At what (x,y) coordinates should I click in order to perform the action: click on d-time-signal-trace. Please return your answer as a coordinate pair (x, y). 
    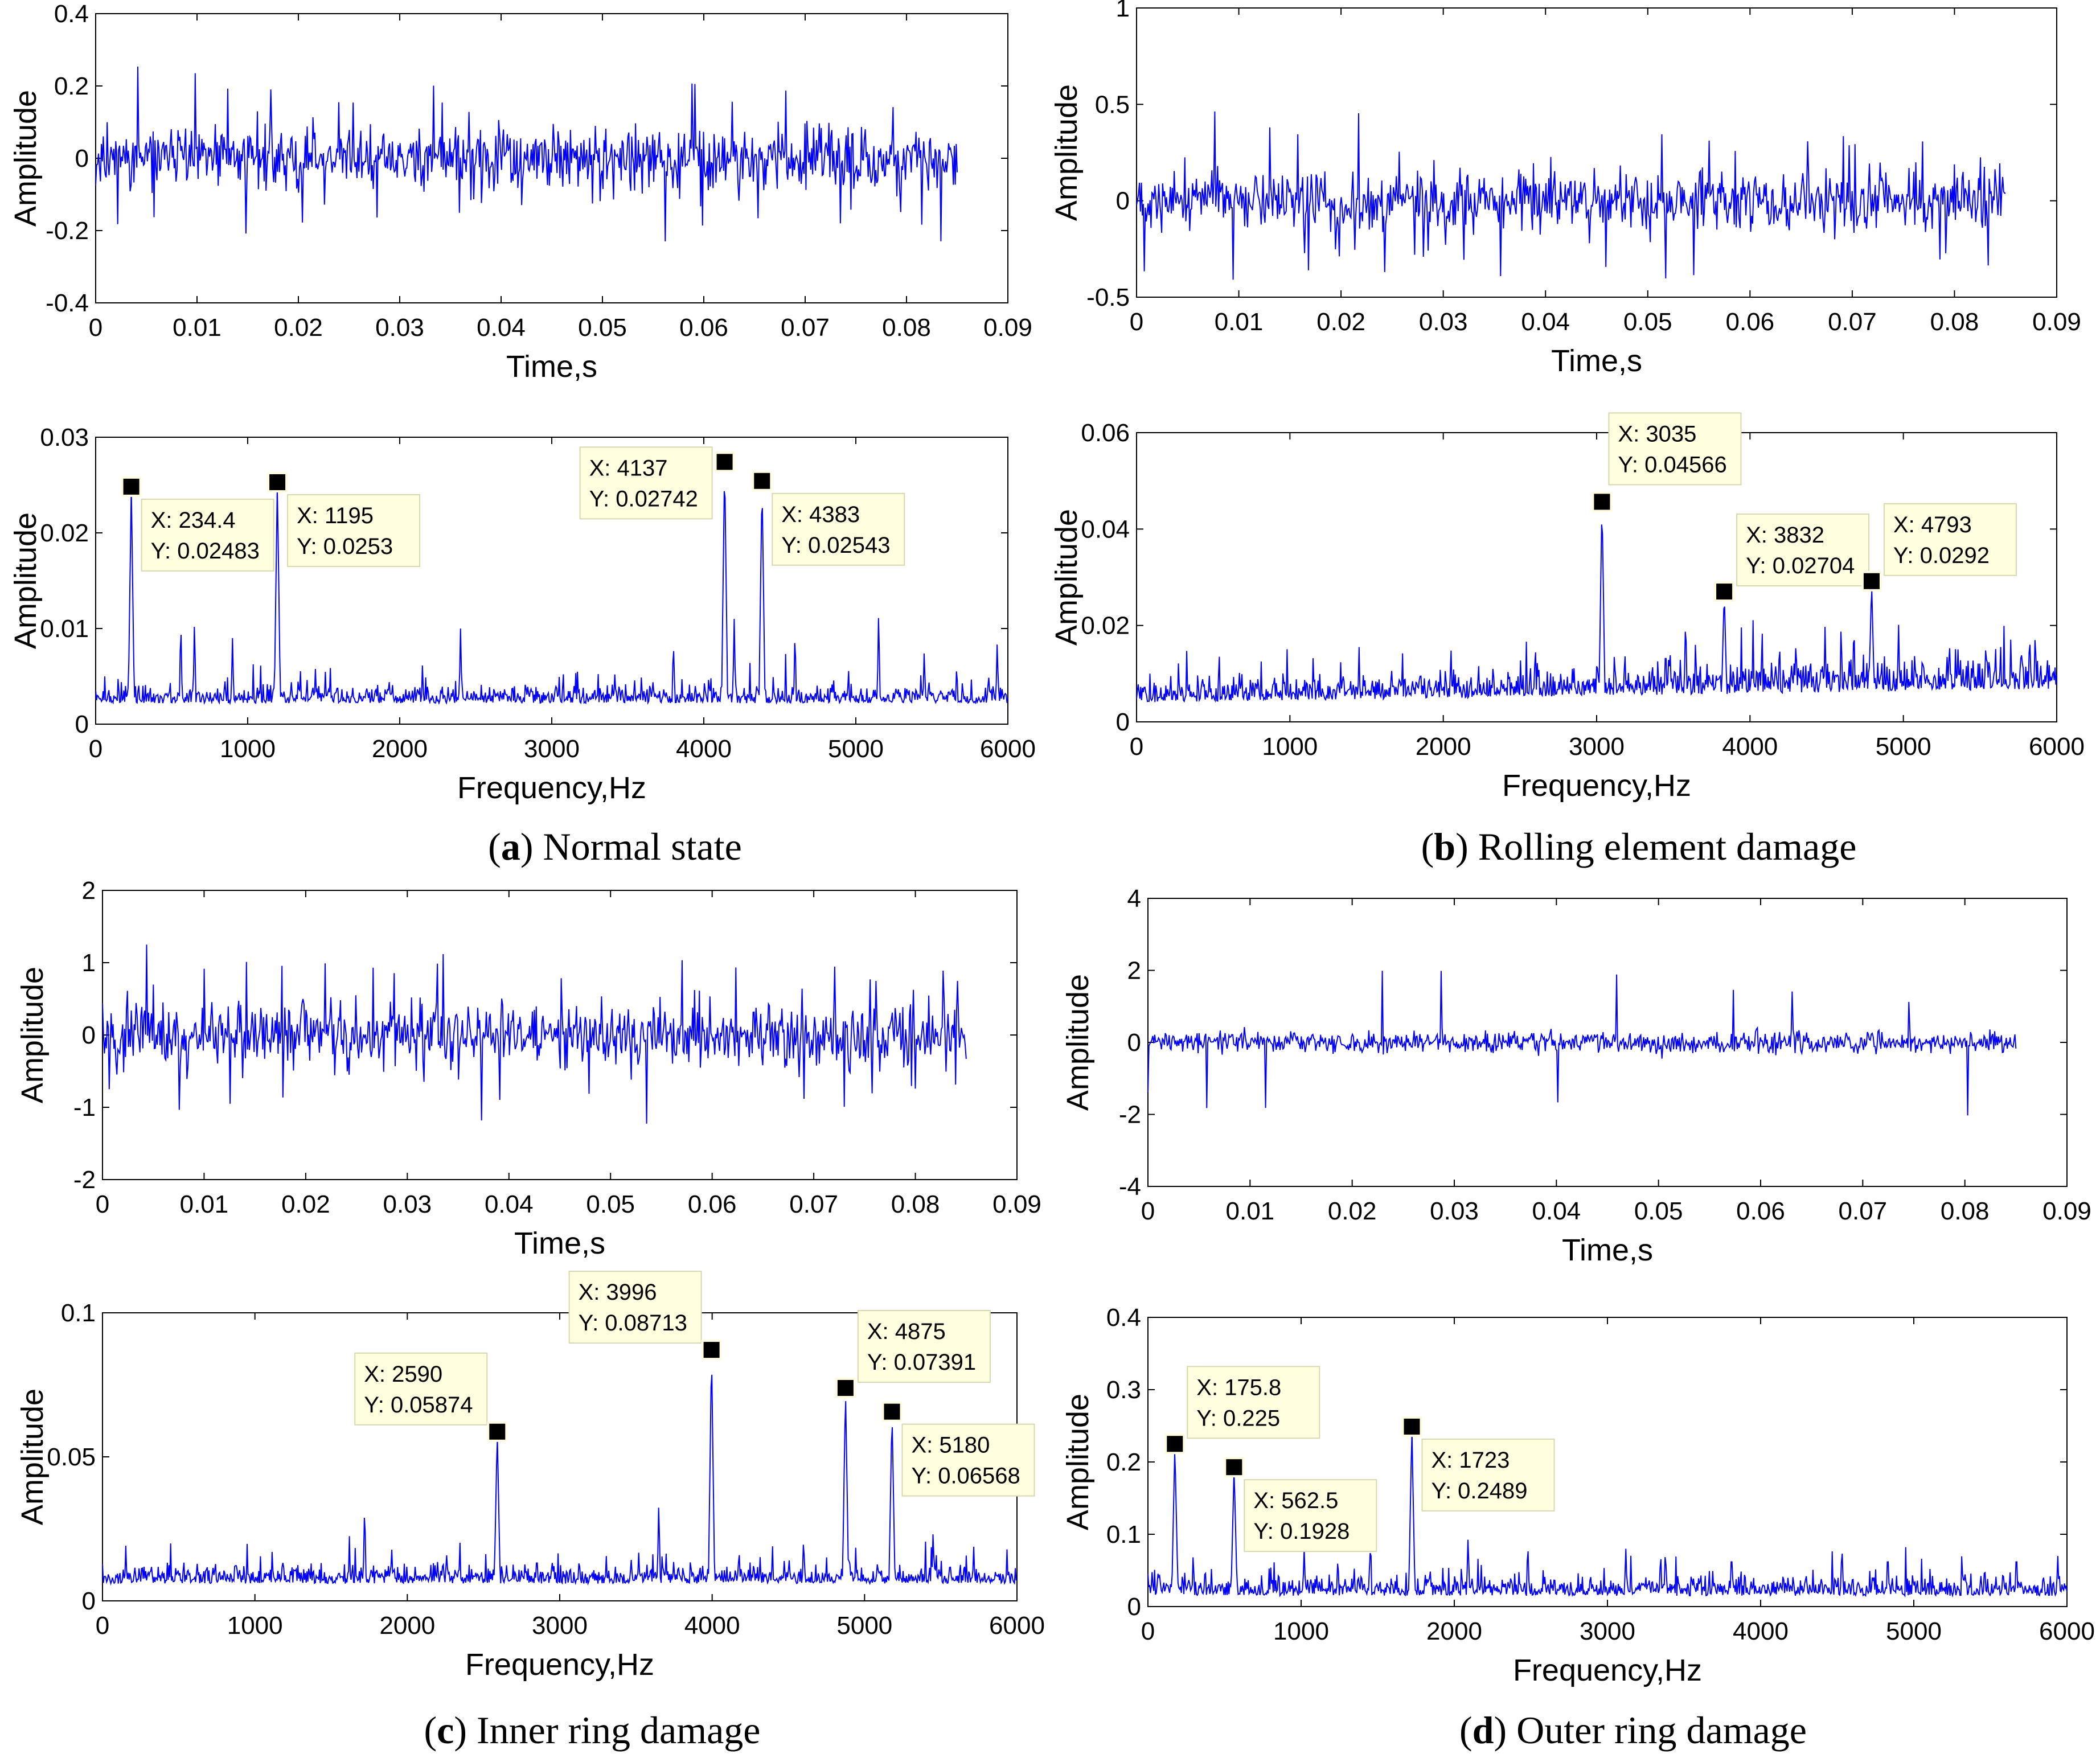
    Looking at the image, I should click on (1582, 1043).